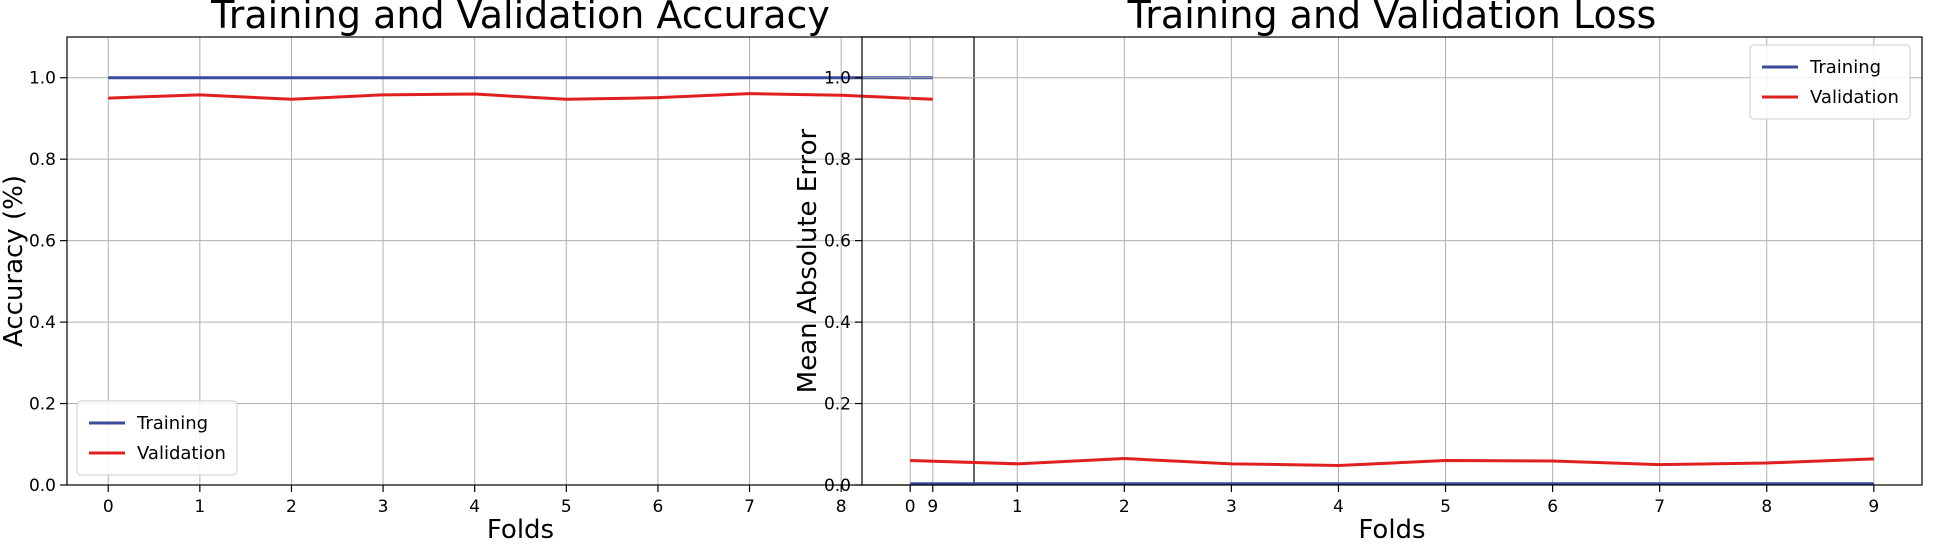 This screenshot has height=548, width=1950. What do you see at coordinates (1392, 18) in the screenshot?
I see `chart-title: Training and Validation Loss` at bounding box center [1392, 18].